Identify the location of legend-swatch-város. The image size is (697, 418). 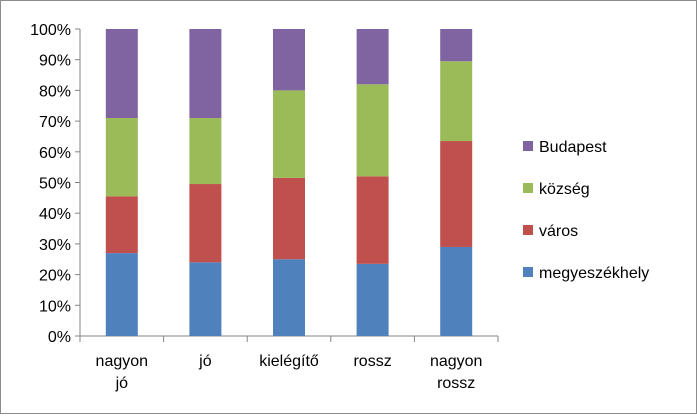
(528, 230).